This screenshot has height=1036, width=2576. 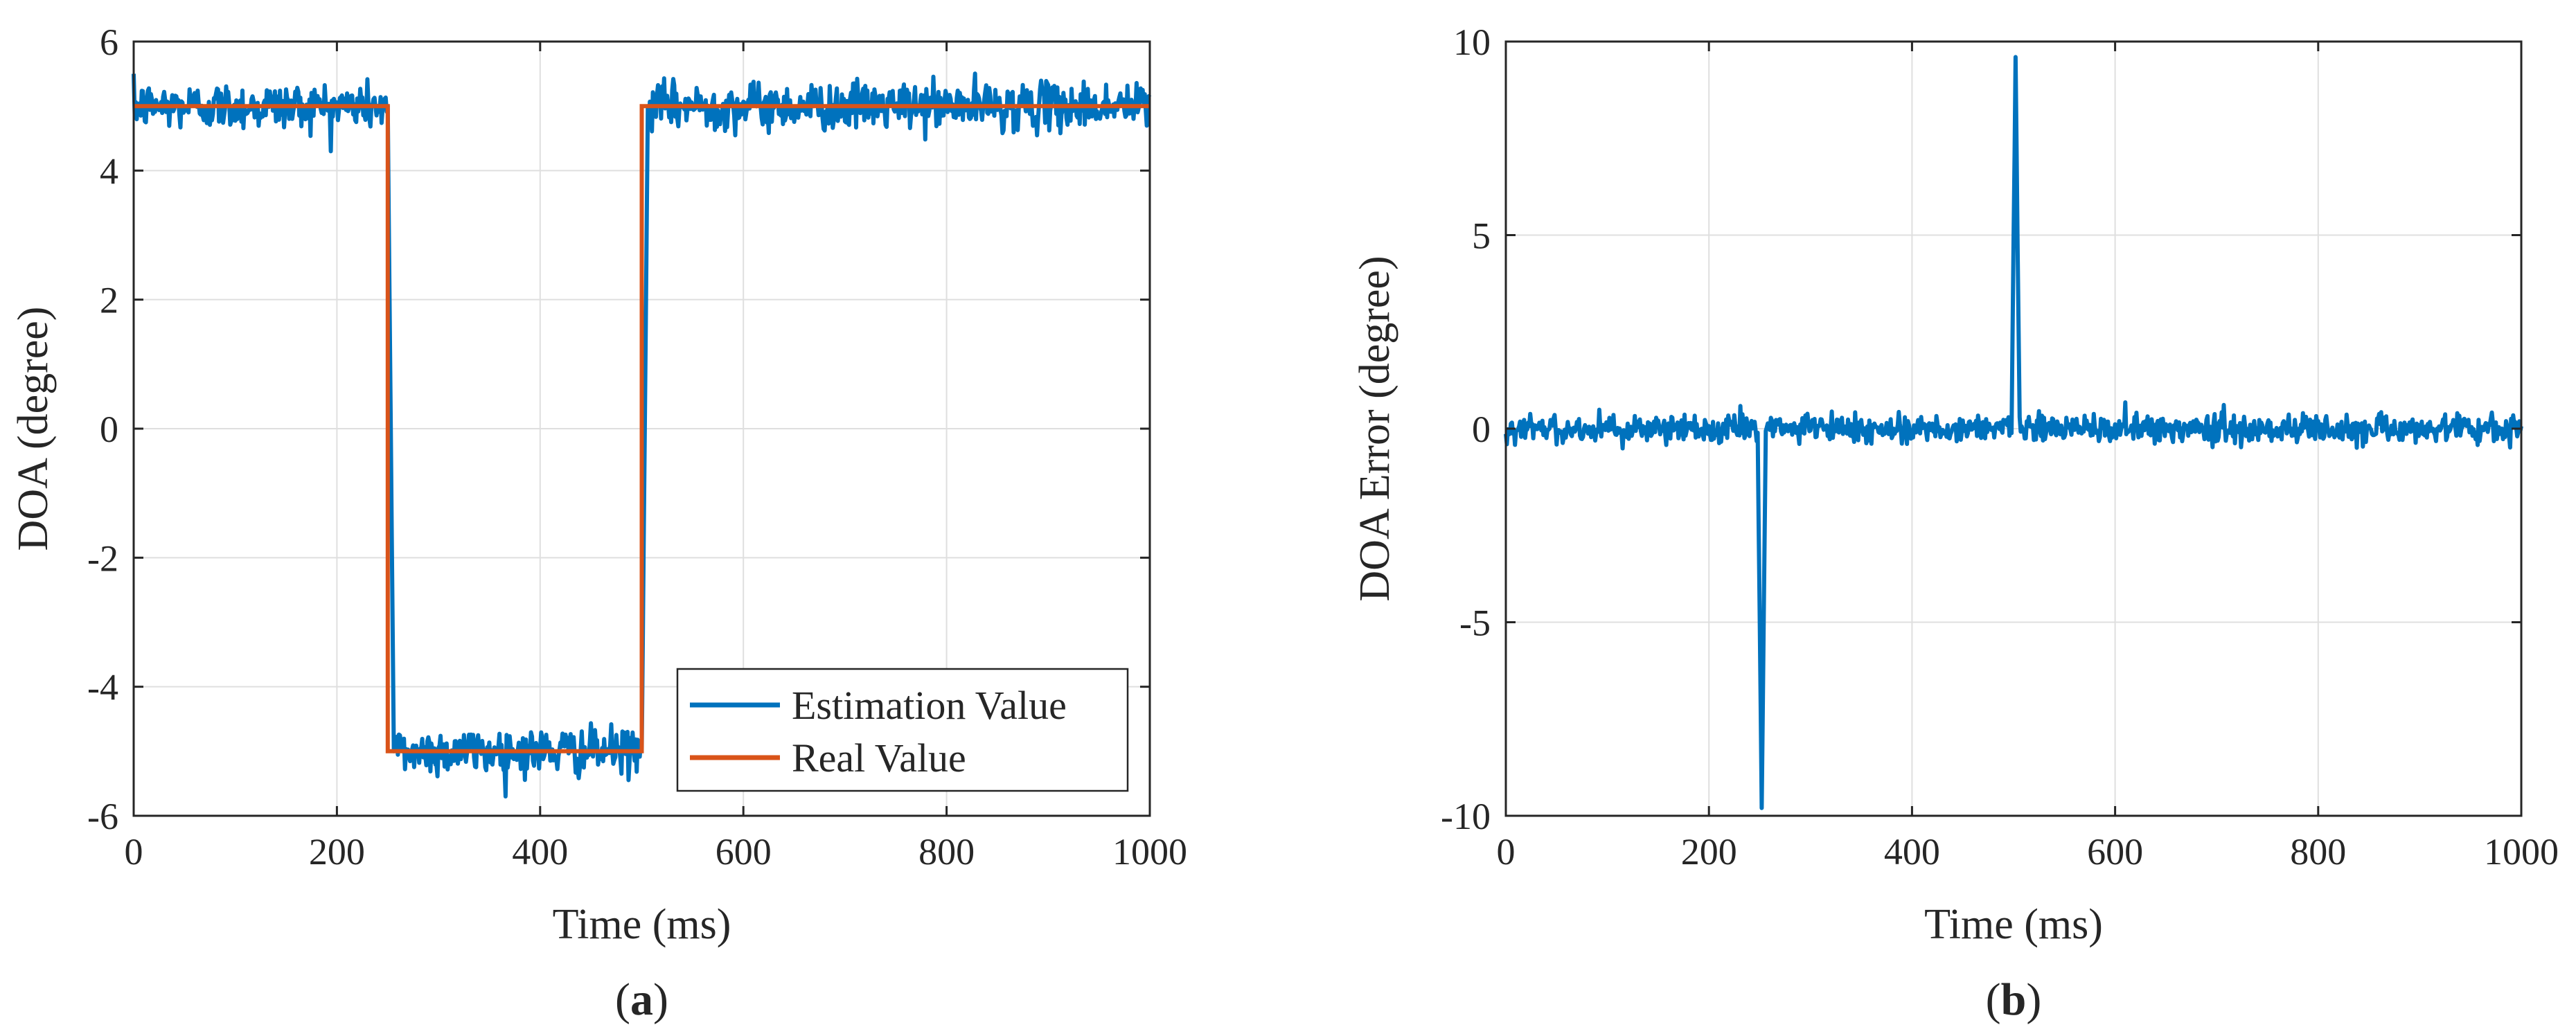 What do you see at coordinates (2013, 925) in the screenshot?
I see `chart-b-x-axis-label: Time (ms)` at bounding box center [2013, 925].